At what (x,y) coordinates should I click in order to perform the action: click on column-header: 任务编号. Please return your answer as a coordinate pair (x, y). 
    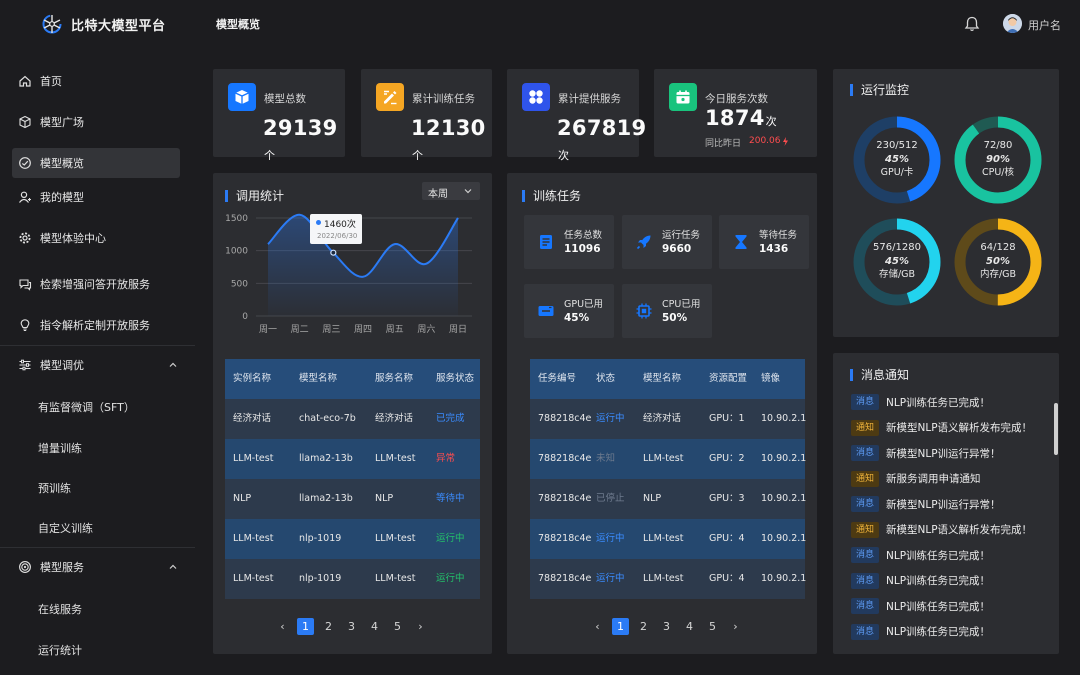
    Looking at the image, I should click on (557, 378).